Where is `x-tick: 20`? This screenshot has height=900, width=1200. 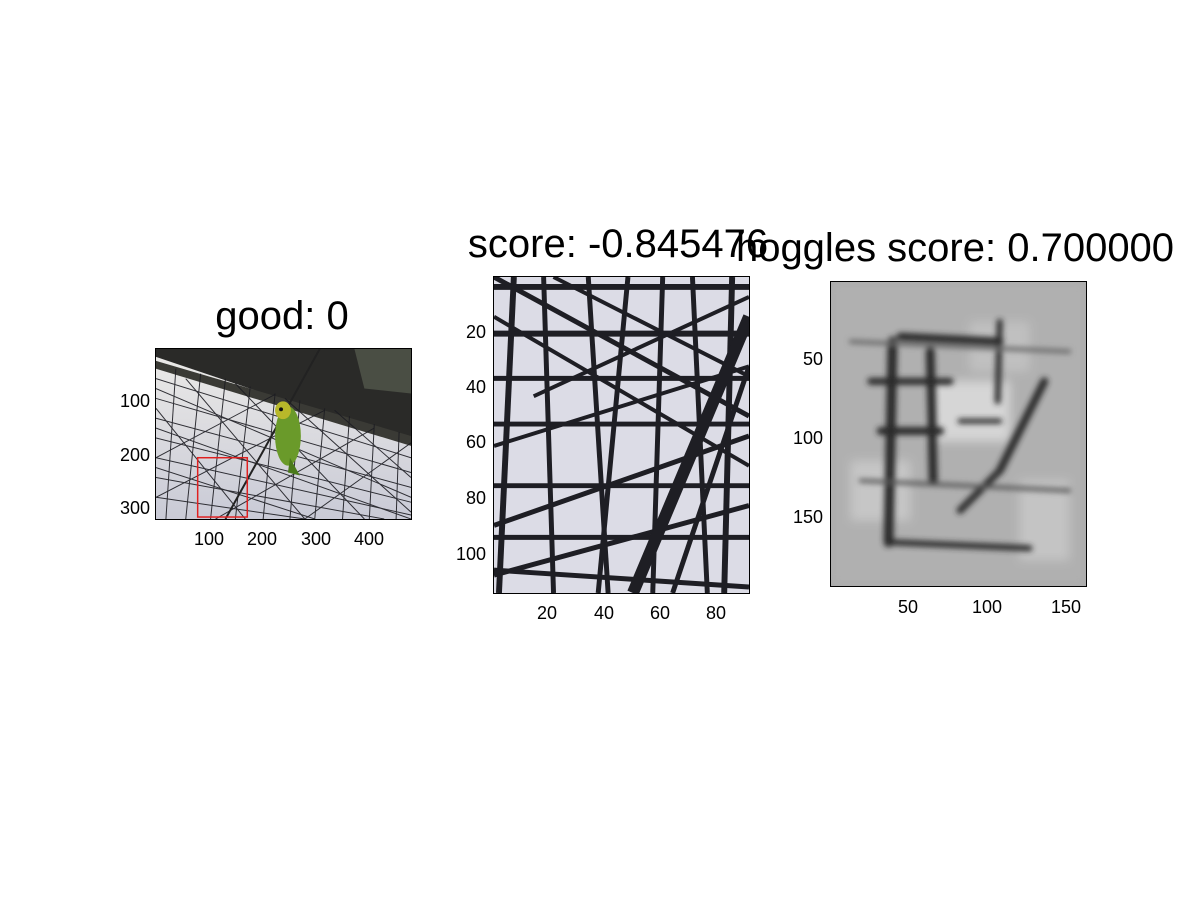 x-tick: 20 is located at coordinates (547, 613).